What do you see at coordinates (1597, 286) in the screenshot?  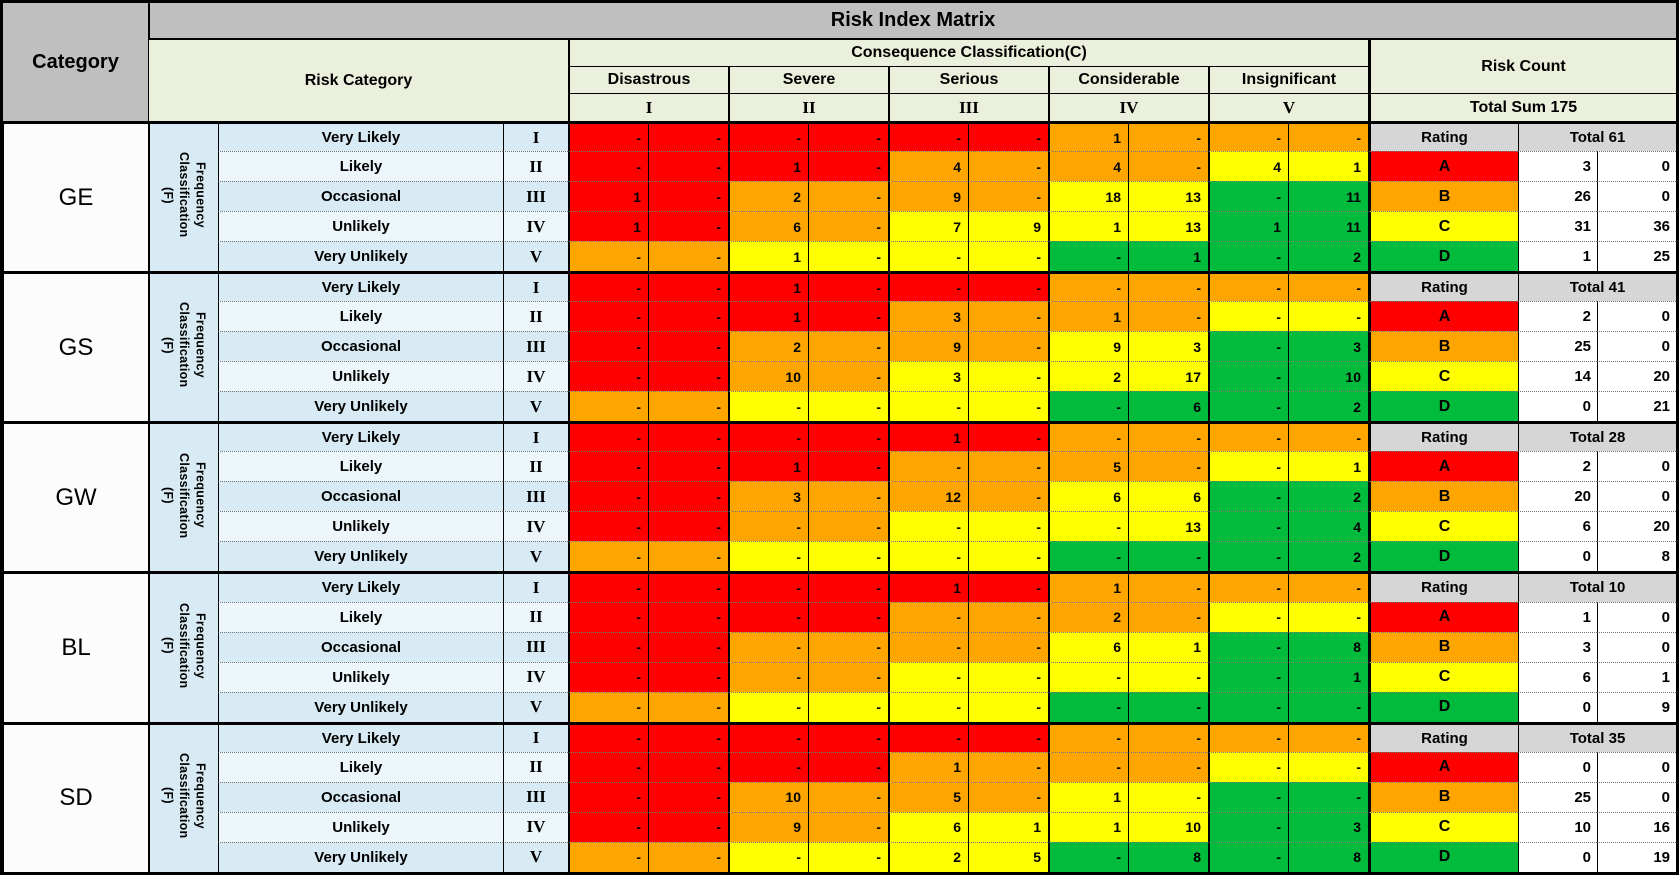 I see `block-total-header: Total 41` at bounding box center [1597, 286].